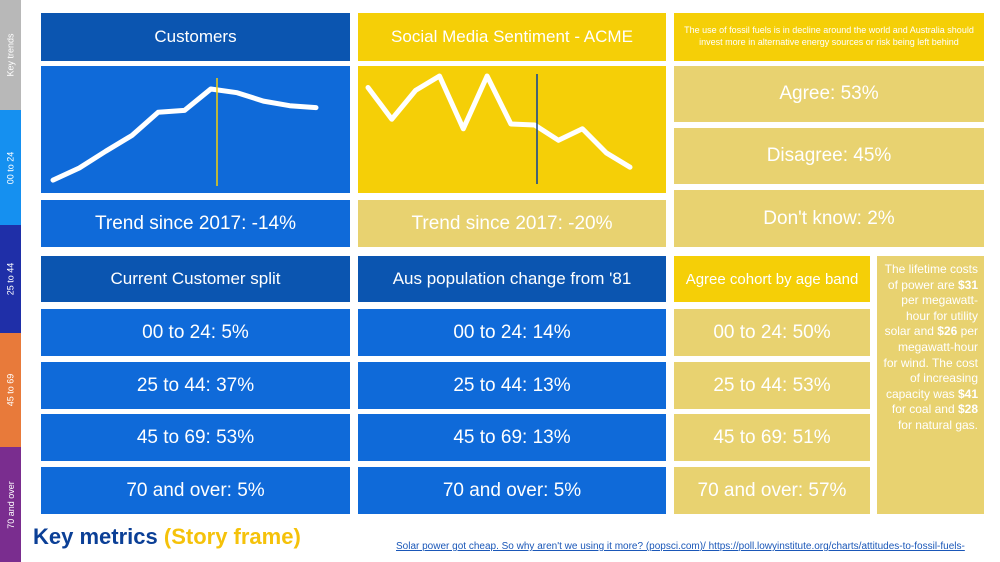 The height and width of the screenshot is (562, 1000). What do you see at coordinates (195, 332) in the screenshot?
I see `customer-split-row: 00 to 24: 5%` at bounding box center [195, 332].